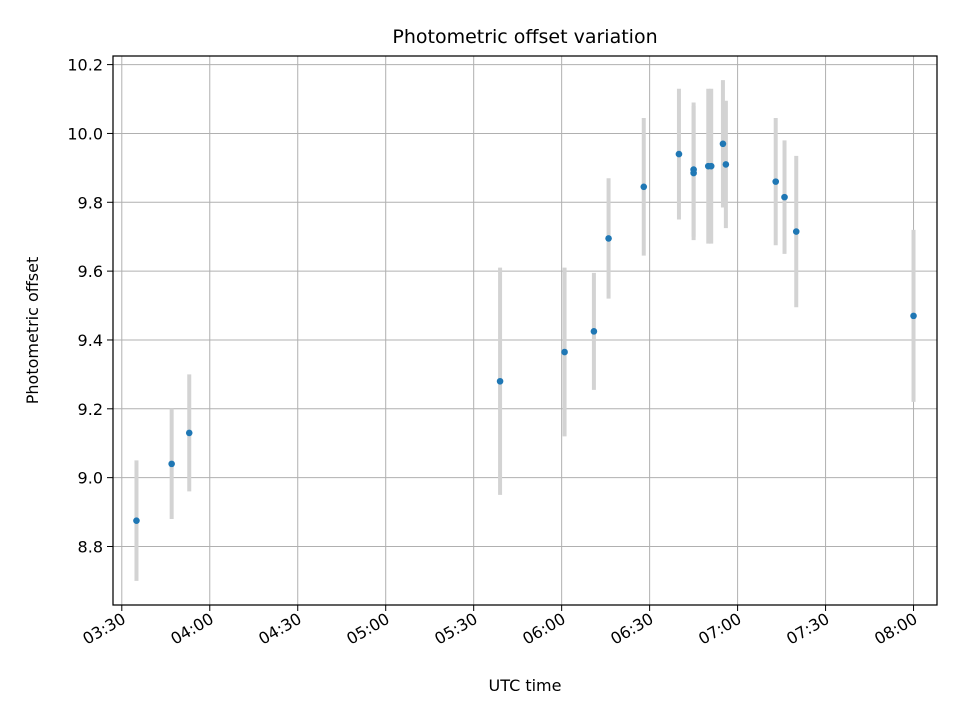 Image resolution: width=960 pixels, height=720 pixels. What do you see at coordinates (85, 65) in the screenshot?
I see `y-tick-label: 10.2` at bounding box center [85, 65].